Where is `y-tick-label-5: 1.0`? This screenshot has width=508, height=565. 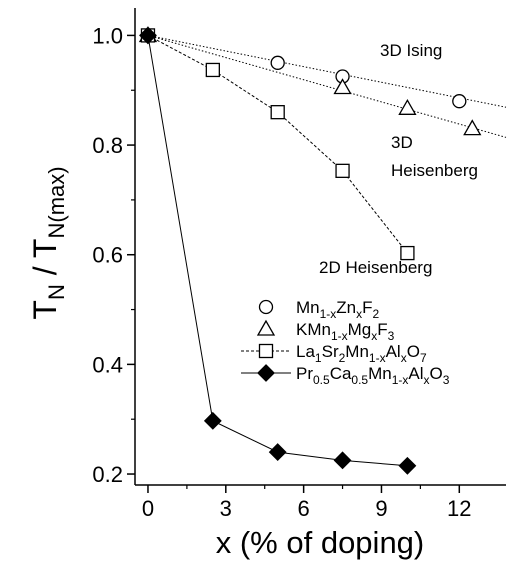 y-tick-label-5: 1.0 is located at coordinates (107, 35).